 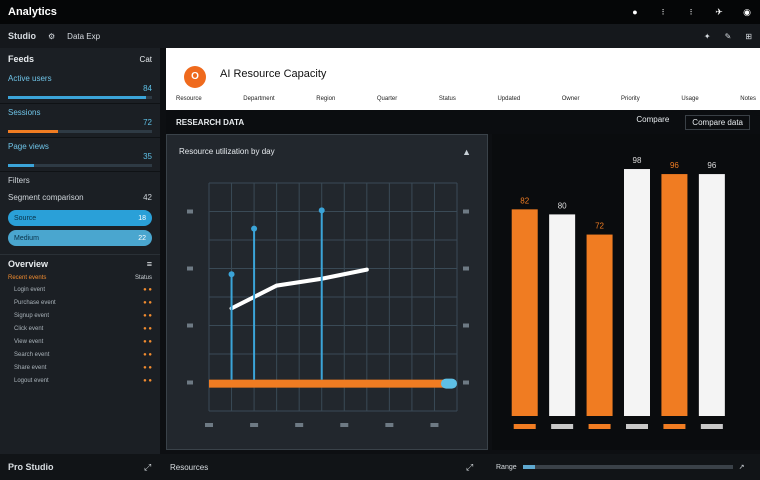 What do you see at coordinates (719, 12) in the screenshot?
I see `pin-icon: ✈` at bounding box center [719, 12].